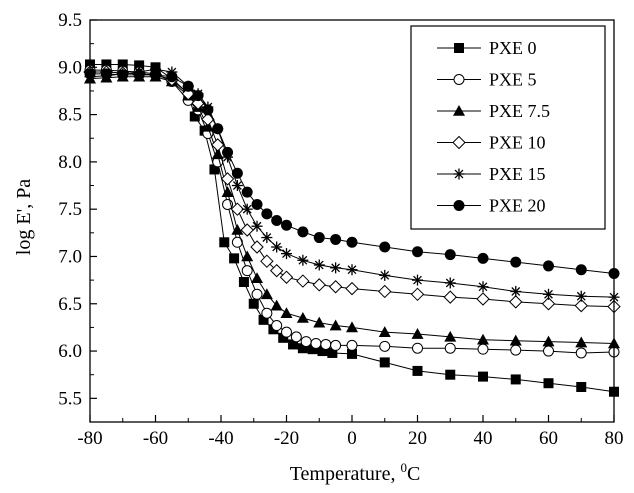 The image size is (634, 493). What do you see at coordinates (513, 80) in the screenshot?
I see `legend-label: PXE 5` at bounding box center [513, 80].